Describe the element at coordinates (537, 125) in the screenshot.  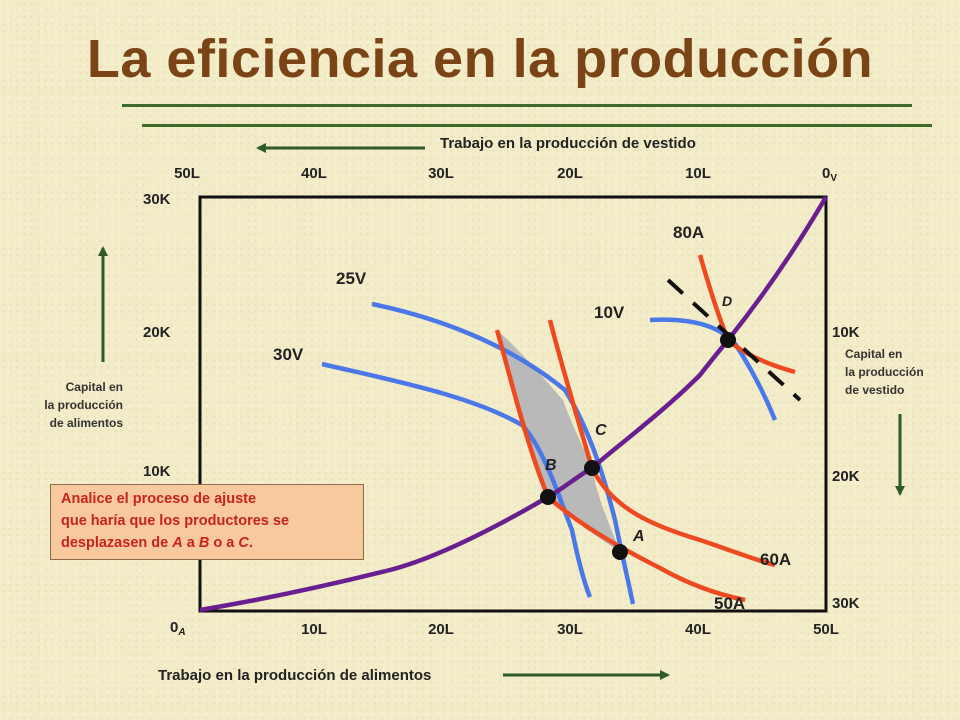
I see `title-rule-lower` at that location.